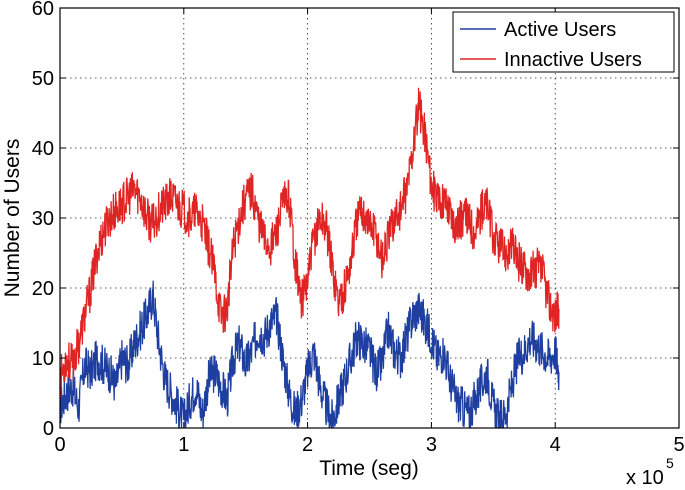 The image size is (685, 490). What do you see at coordinates (43, 359) in the screenshot?
I see `y-tick-label: 10` at bounding box center [43, 359].